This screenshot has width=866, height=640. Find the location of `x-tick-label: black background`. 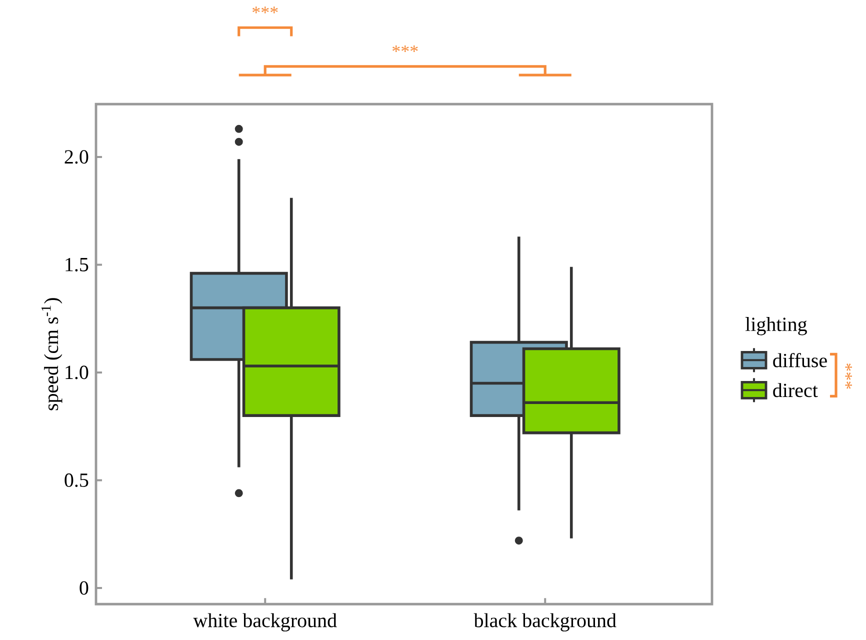

x-tick-label: black background is located at coordinates (545, 622).